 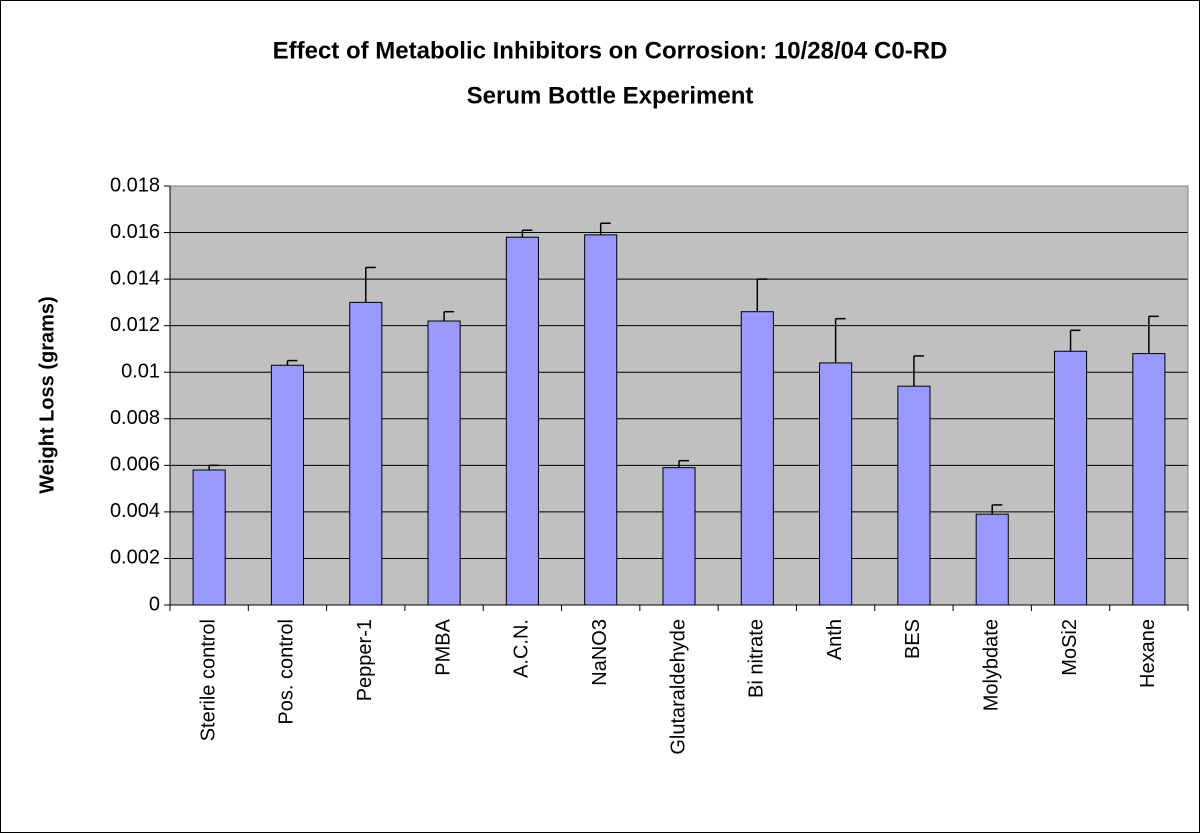 I want to click on y-tick-label: 0, so click(x=154, y=604).